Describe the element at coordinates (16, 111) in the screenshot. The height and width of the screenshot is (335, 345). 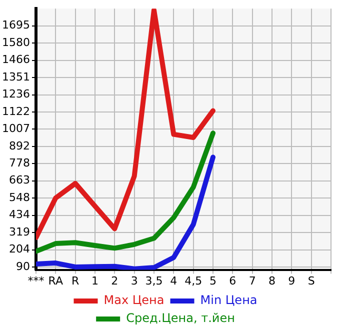
I see `y-tick-label: 1122` at that location.